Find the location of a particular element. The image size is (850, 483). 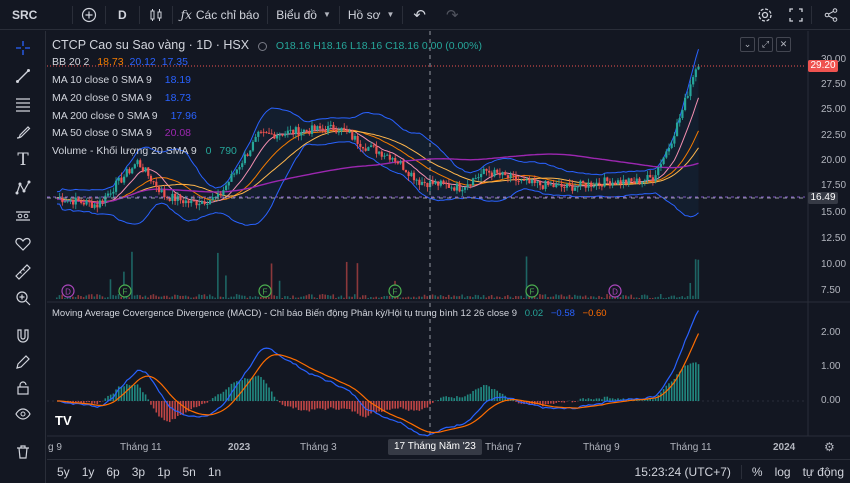

range-button-3p: 3p is located at coordinates (138, 471).